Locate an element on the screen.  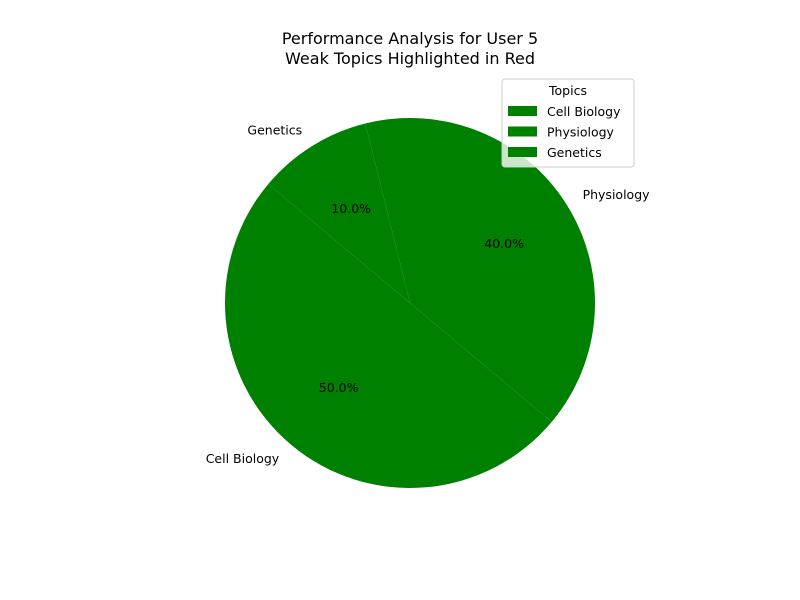
legend-frame is located at coordinates (568, 123).